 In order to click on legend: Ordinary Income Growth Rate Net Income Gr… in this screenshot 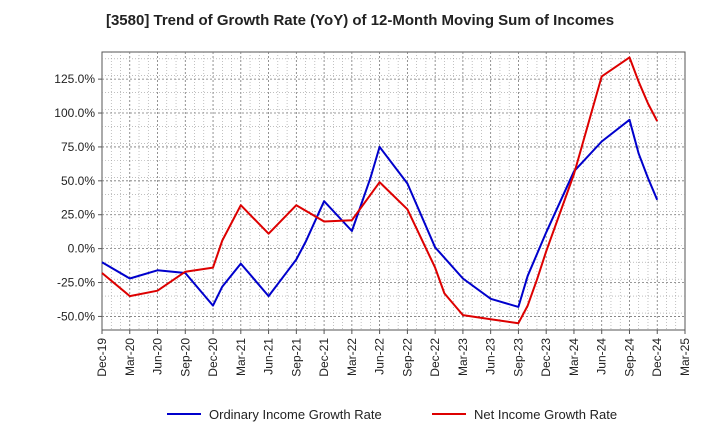, I will do `click(392, 414)`.